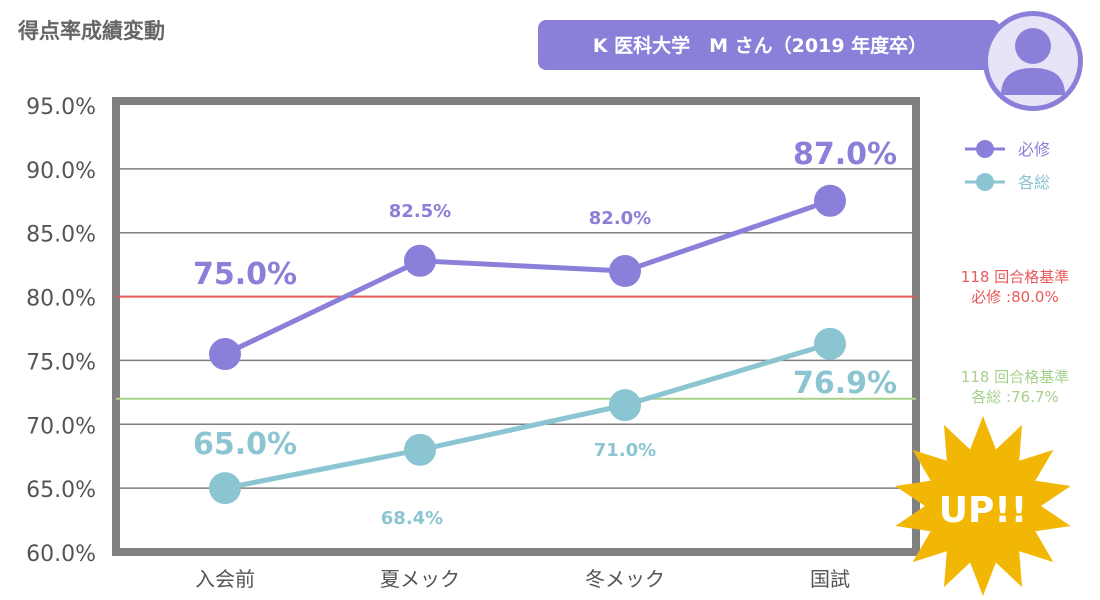 The height and width of the screenshot is (600, 1100). What do you see at coordinates (245, 444) in the screenshot?
I see `data-label-kakusou: 65.0%` at bounding box center [245, 444].